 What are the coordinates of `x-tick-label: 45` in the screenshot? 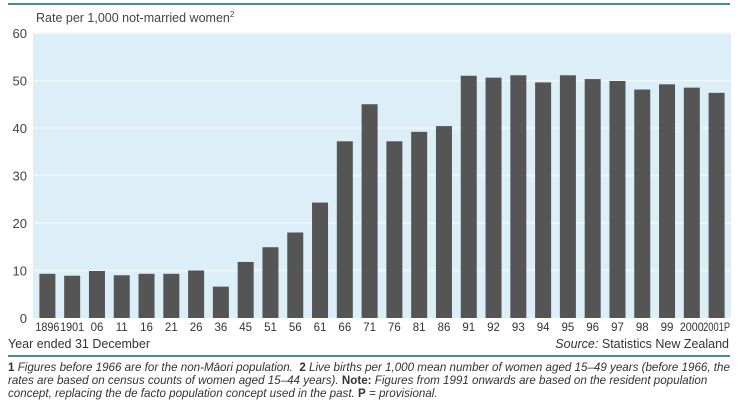 It's located at (245, 328).